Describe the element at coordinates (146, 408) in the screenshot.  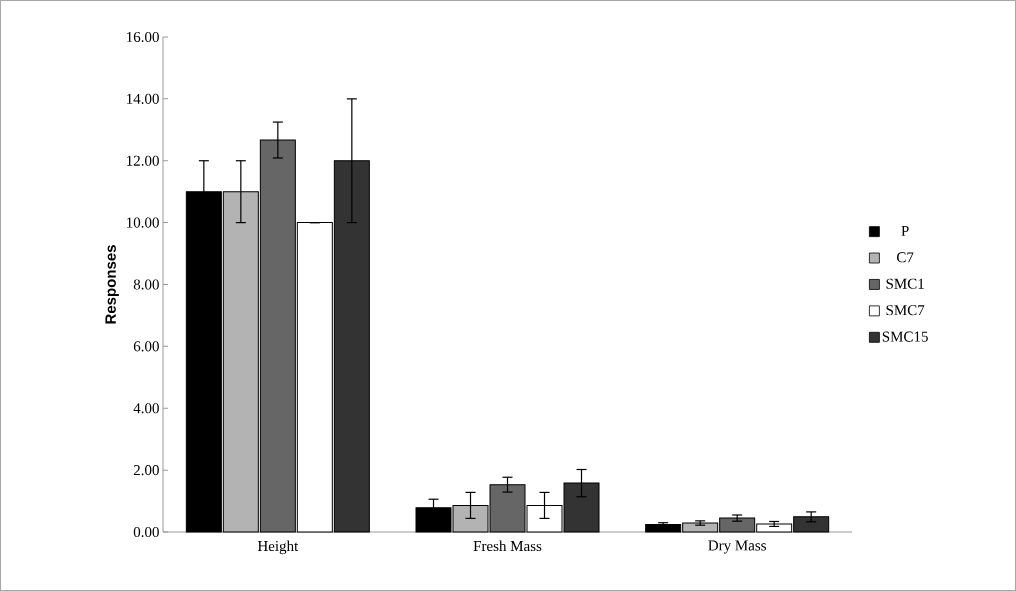
I see `y-tick-label: 4.00` at that location.